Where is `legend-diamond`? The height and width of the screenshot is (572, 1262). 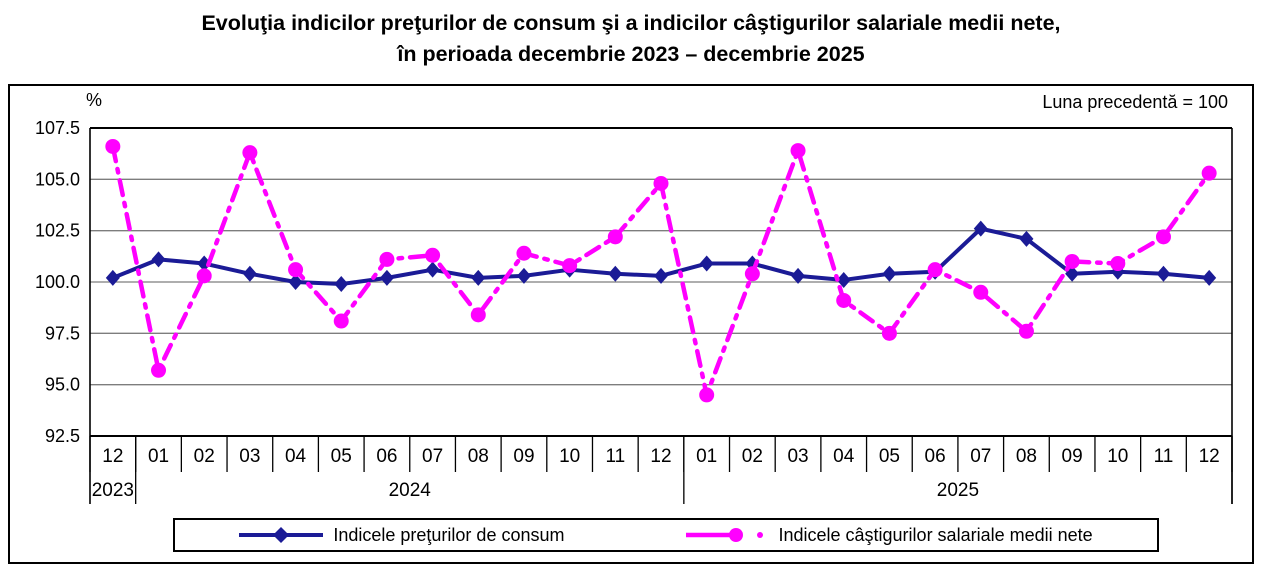 legend-diamond is located at coordinates (281, 535).